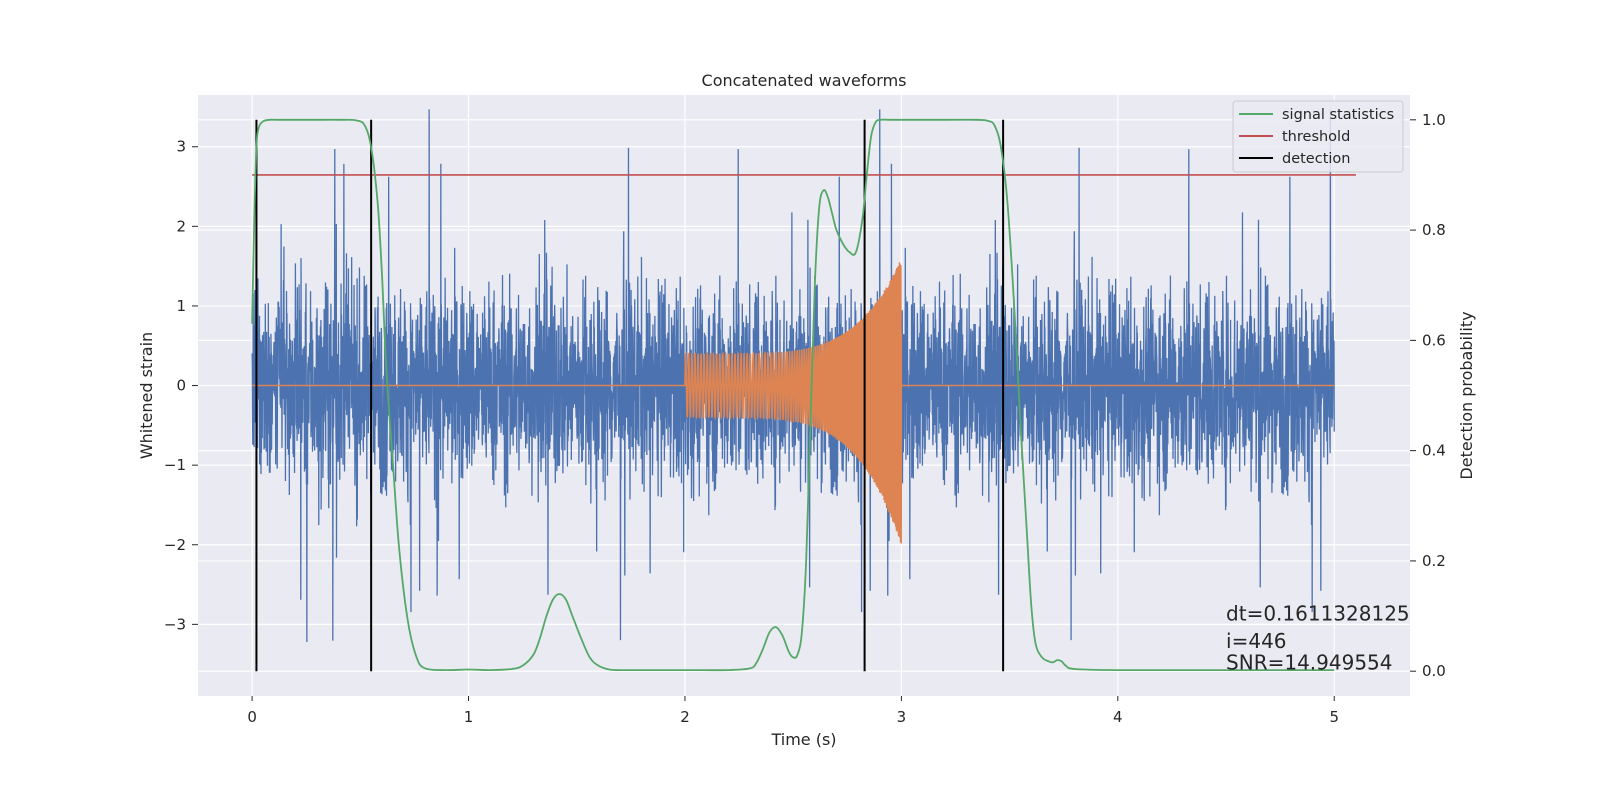  Describe the element at coordinates (1118, 717) in the screenshot. I see `x-tick-label: 4` at that location.